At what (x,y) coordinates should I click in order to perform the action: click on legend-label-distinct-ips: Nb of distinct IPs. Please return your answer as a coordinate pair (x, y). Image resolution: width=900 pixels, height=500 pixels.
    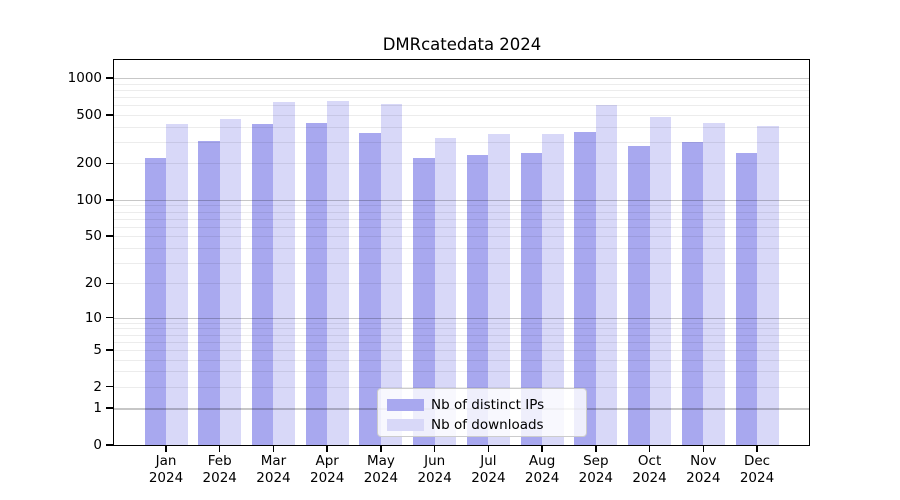
    Looking at the image, I should click on (488, 405).